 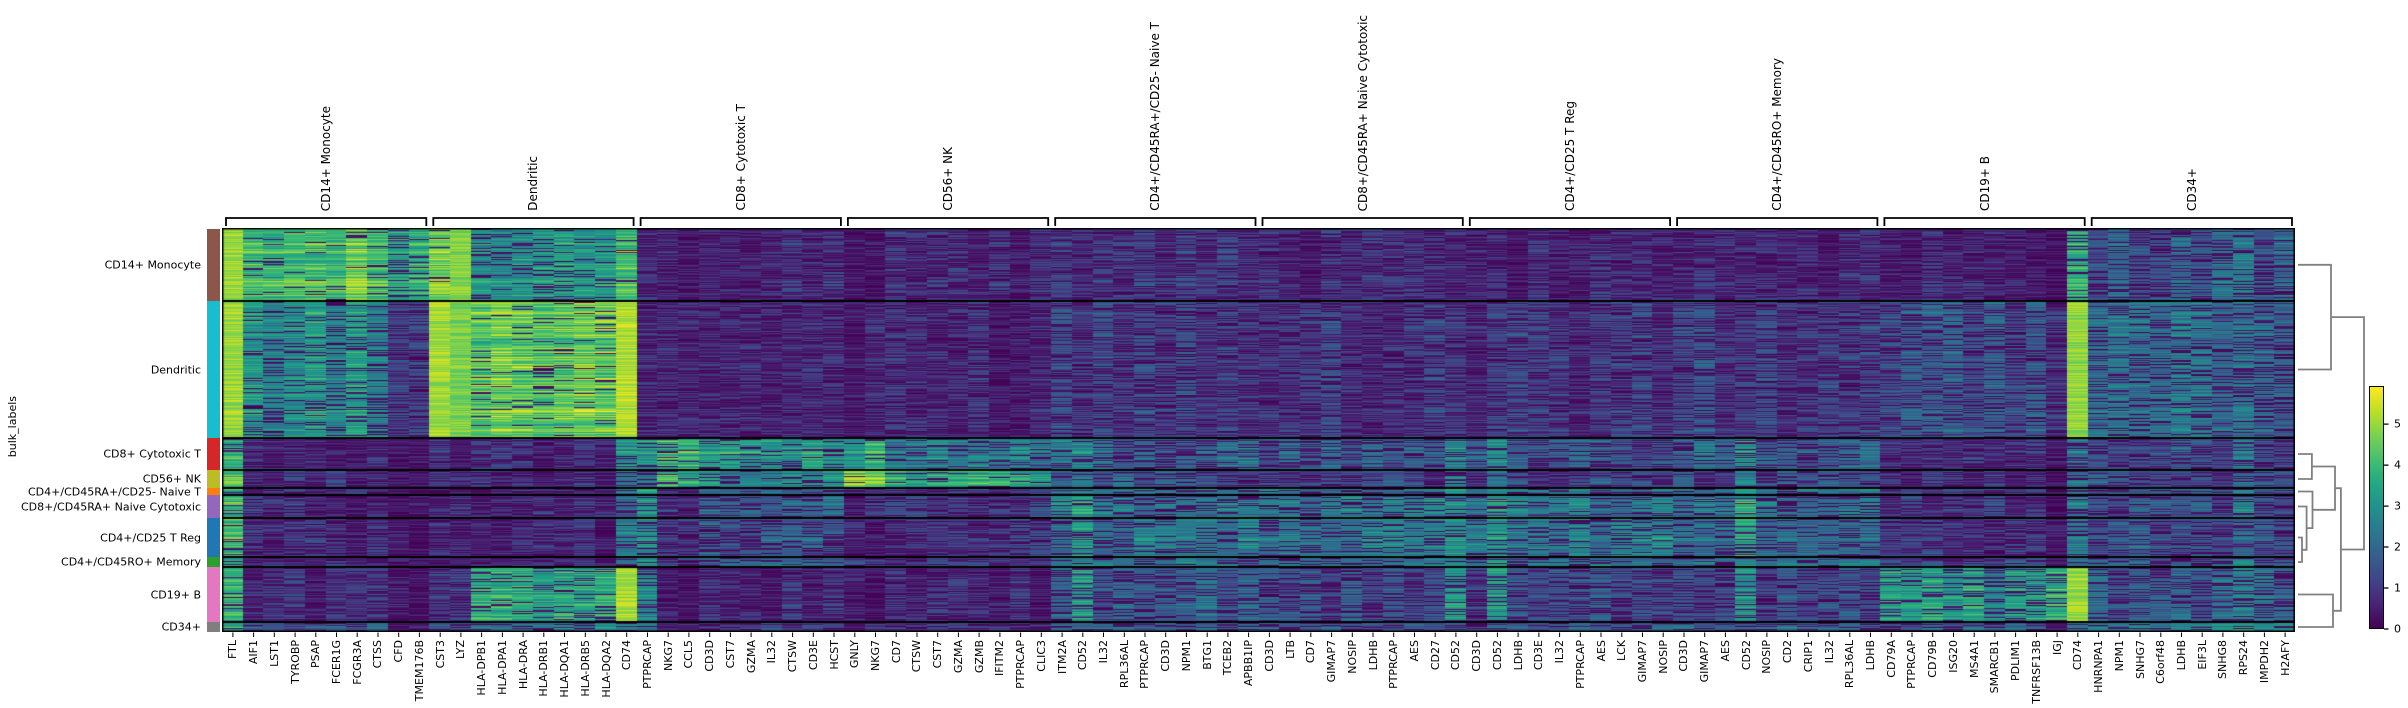 What do you see at coordinates (2099, 666) in the screenshot?
I see `gene-label-HNRNPA1: HNRNPA1` at bounding box center [2099, 666].